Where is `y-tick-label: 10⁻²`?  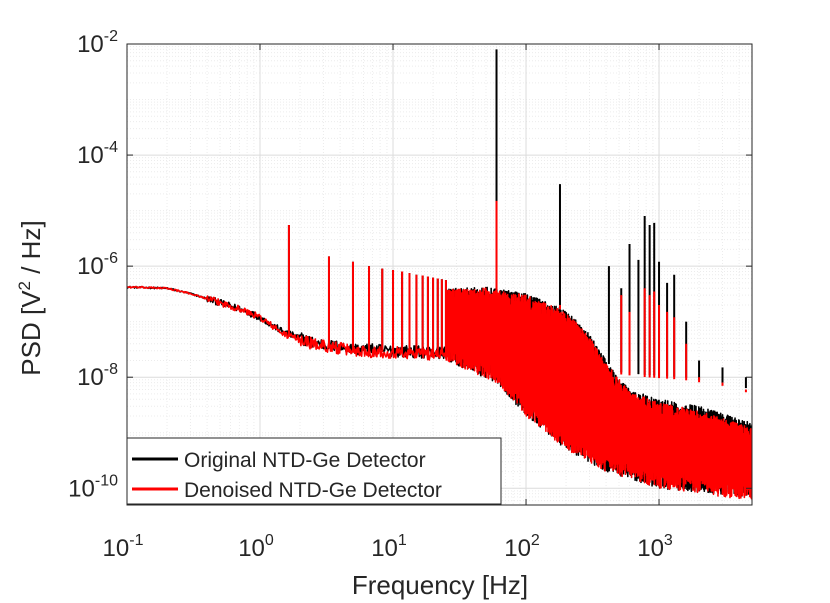
y-tick-label: 10⁻² is located at coordinates (97, 43).